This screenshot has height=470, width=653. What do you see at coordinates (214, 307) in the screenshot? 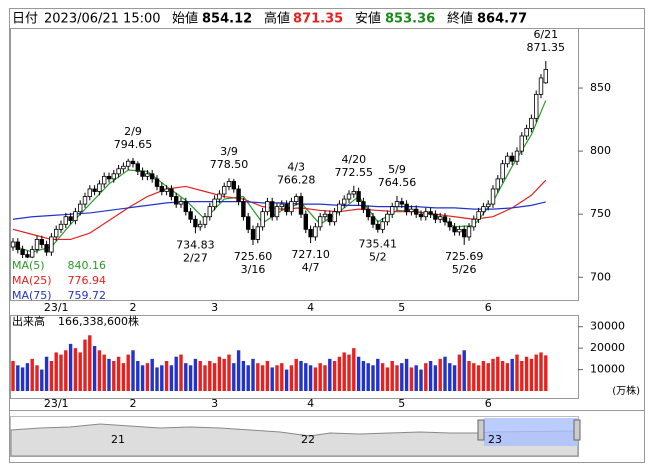
I see `x-tick-label: 3` at bounding box center [214, 307].